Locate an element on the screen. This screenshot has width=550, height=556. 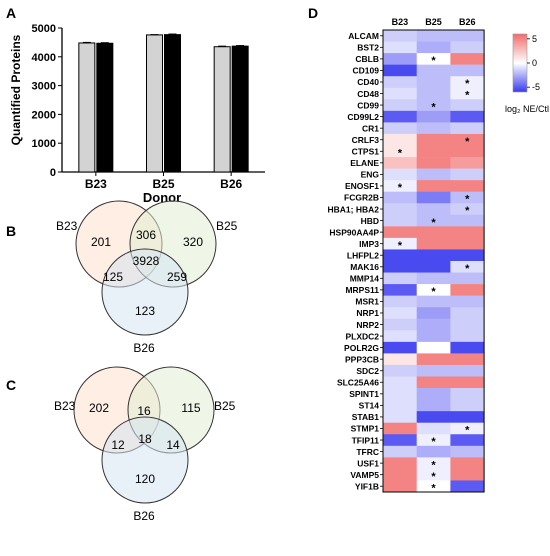
heatmap-row-label: CD40 is located at coordinates (368, 82).